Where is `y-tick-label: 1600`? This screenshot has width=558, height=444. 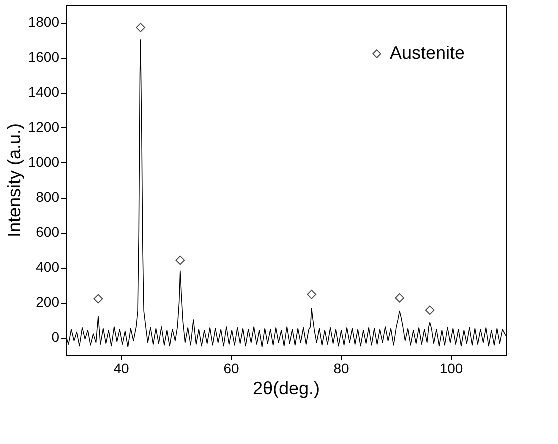 y-tick-label: 1600 is located at coordinates (44, 57).